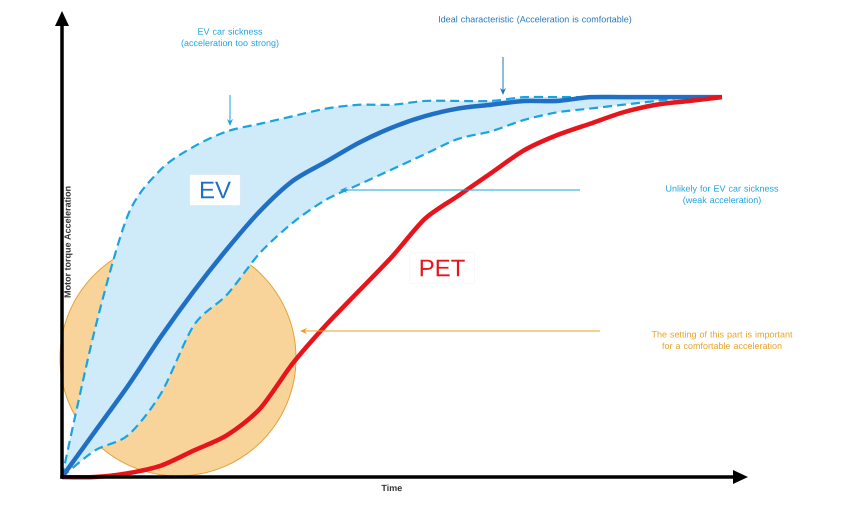 Image resolution: width=854 pixels, height=505 pixels. Describe the element at coordinates (722, 195) in the screenshot. I see `annotation: Unlikely for EV car sickness (weak acceleration)` at that location.